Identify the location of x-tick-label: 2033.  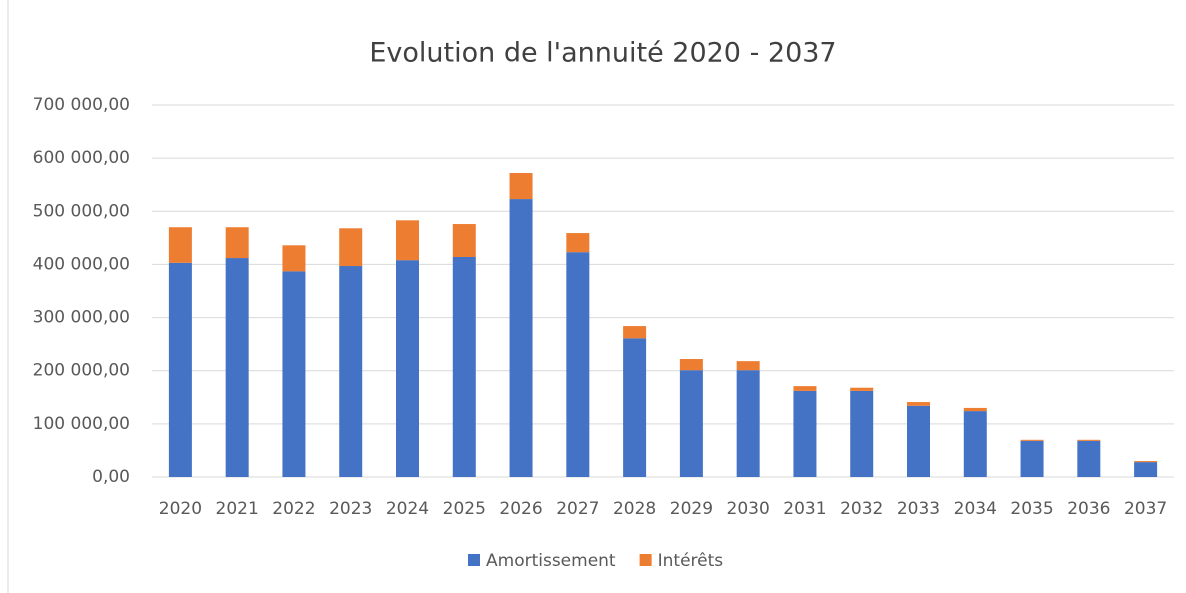
(918, 509).